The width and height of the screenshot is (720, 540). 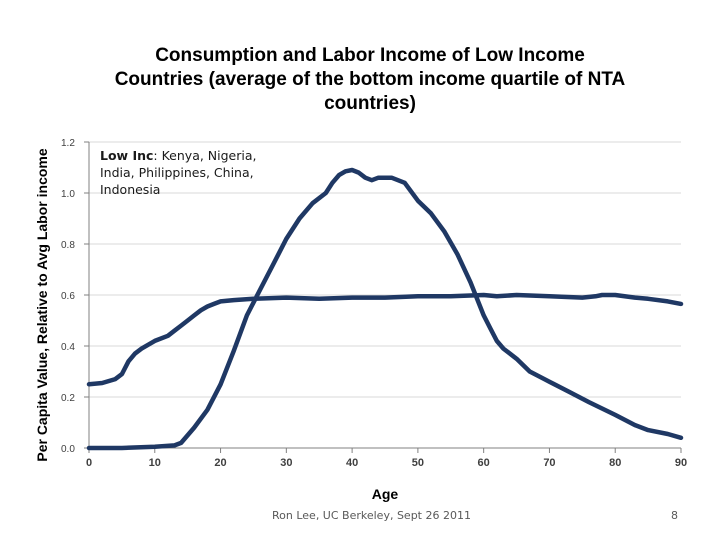 What do you see at coordinates (418, 463) in the screenshot?
I see `x-tick-label: 50` at bounding box center [418, 463].